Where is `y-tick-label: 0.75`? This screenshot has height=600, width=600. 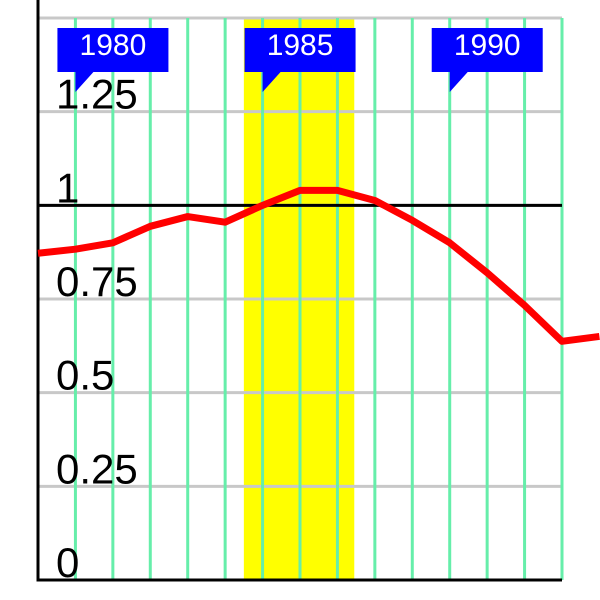 y-tick-label: 0.75 is located at coordinates (97, 281).